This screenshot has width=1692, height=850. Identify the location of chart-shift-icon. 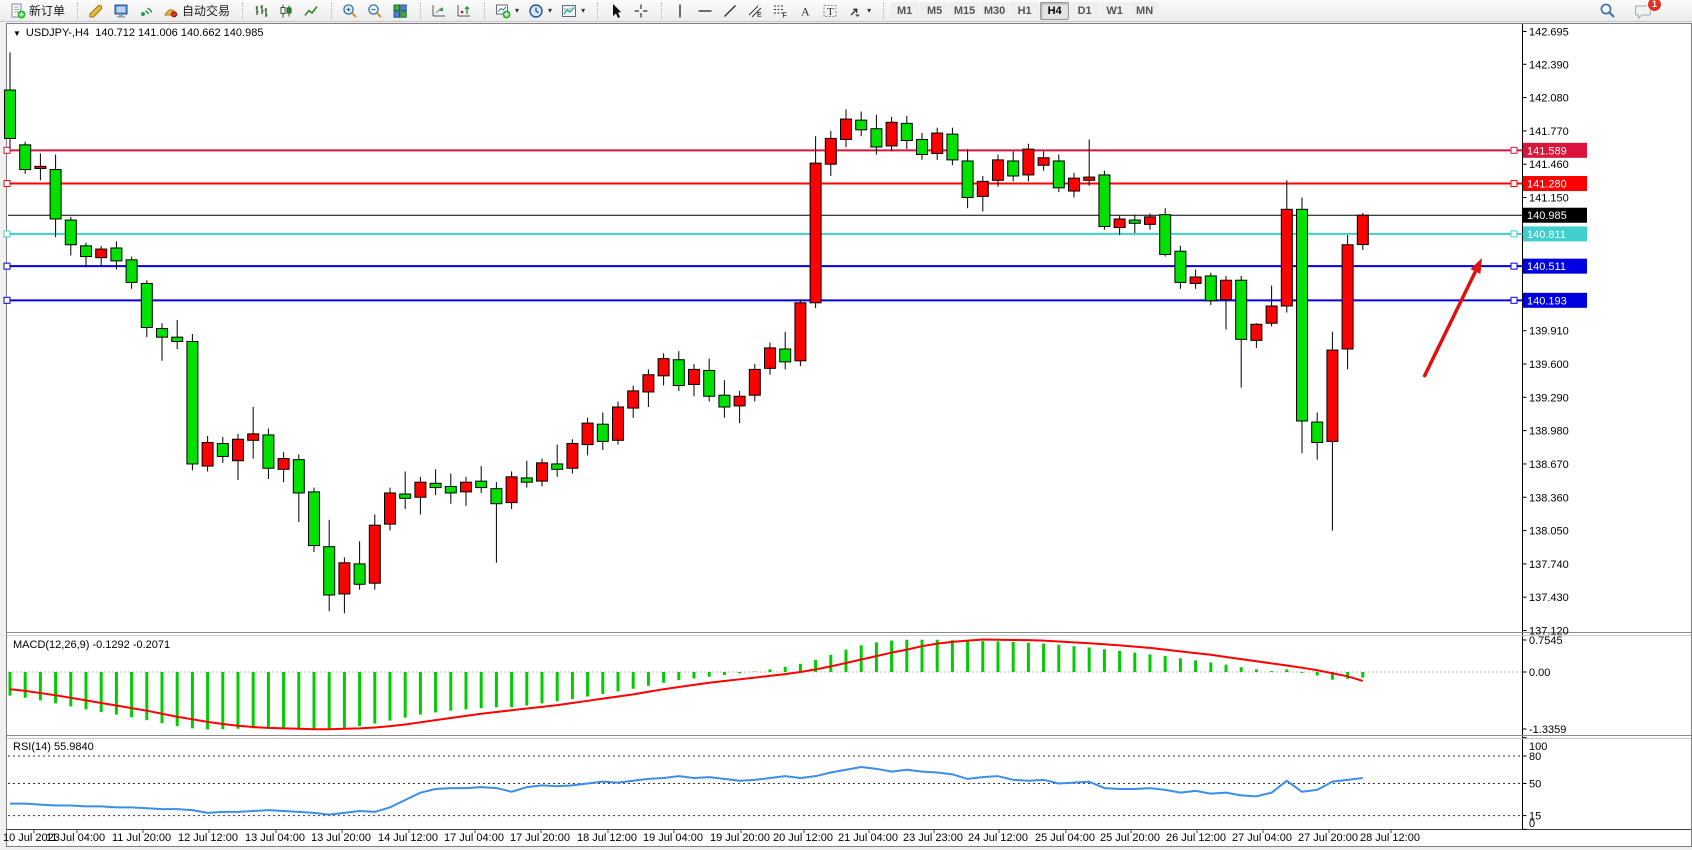
(439, 10).